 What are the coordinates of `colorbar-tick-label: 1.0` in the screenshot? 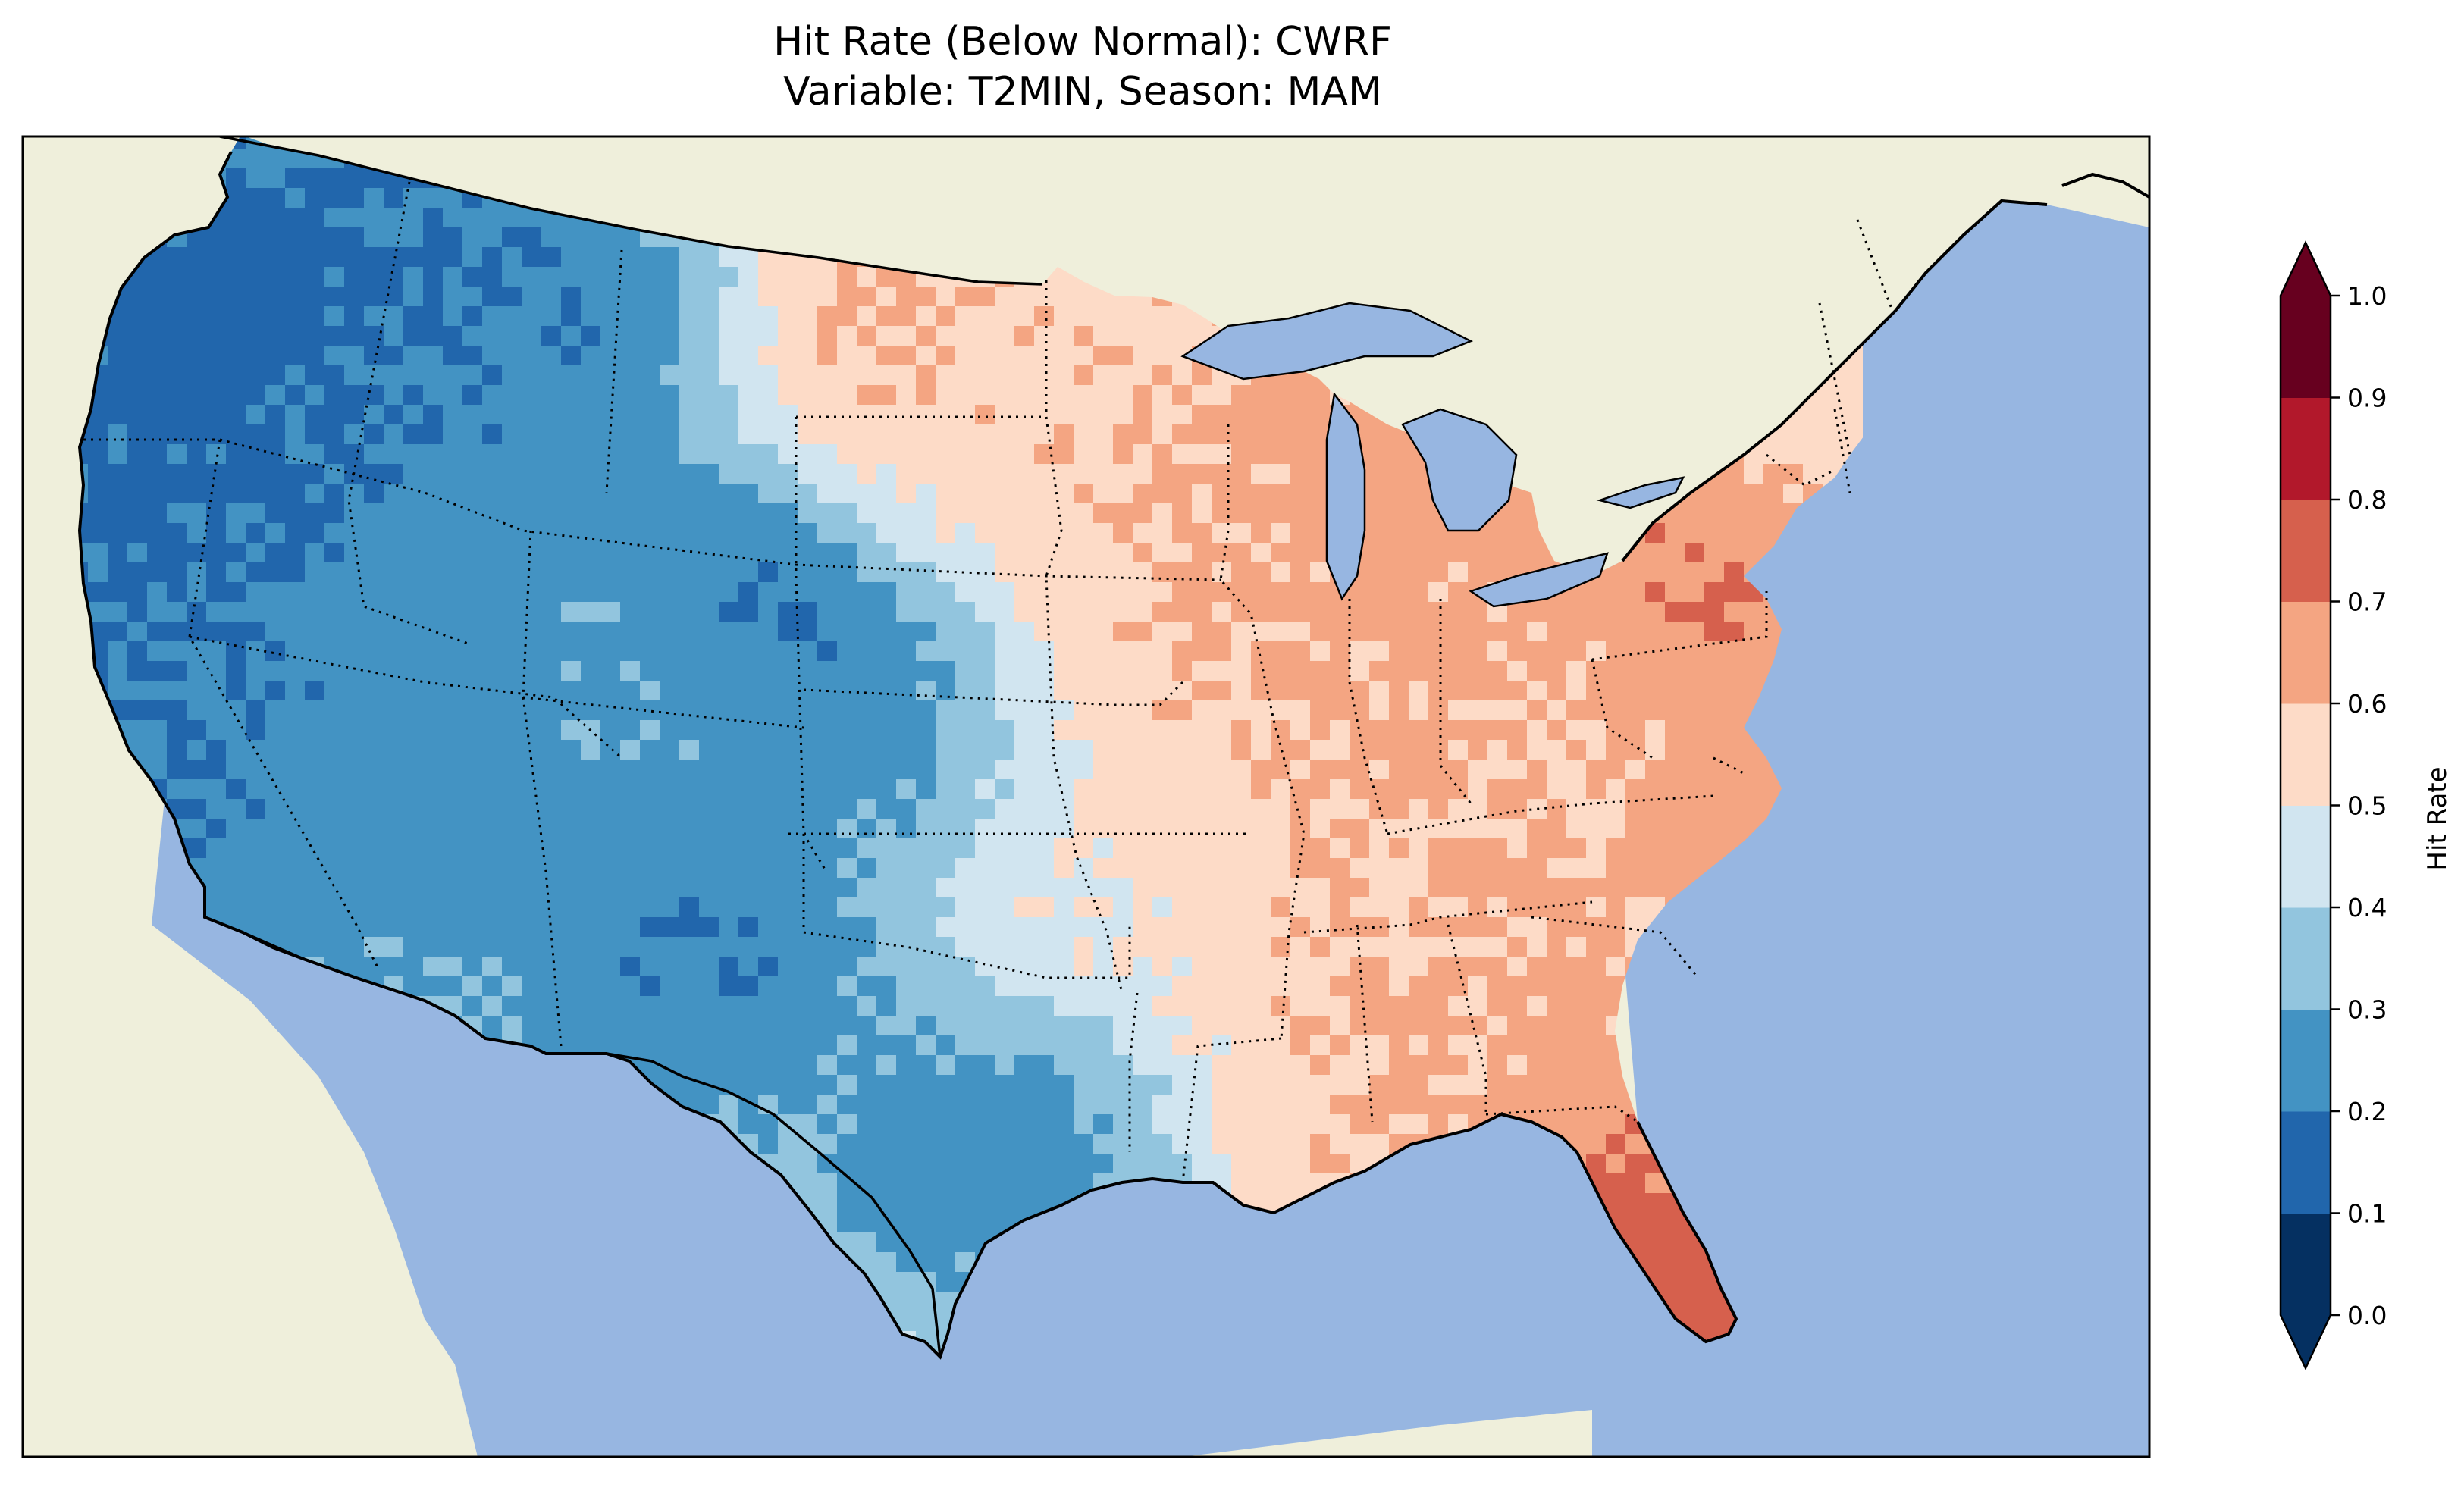 It's located at (2367, 296).